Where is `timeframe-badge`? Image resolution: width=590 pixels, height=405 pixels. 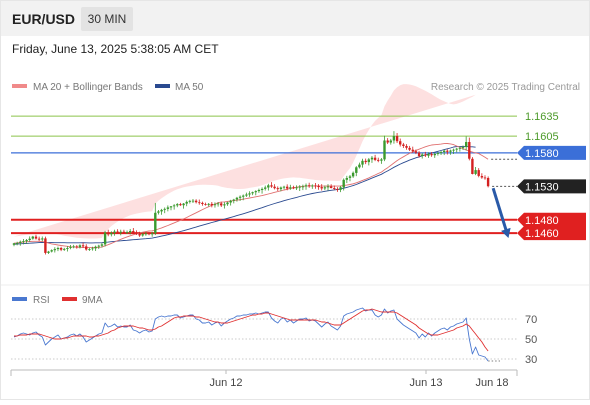
timeframe-badge is located at coordinates (107, 19).